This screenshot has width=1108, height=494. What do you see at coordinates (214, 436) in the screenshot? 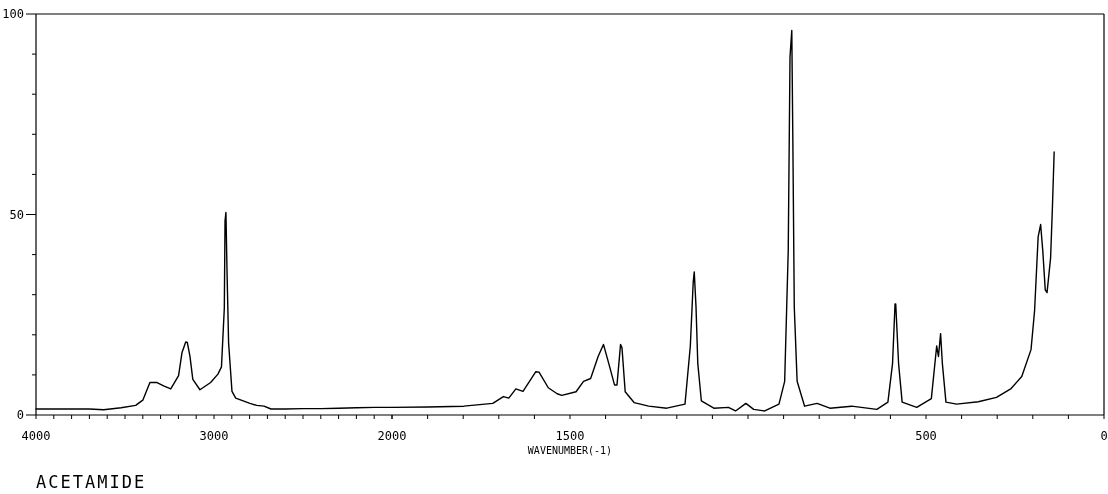
I see `x-tick-label: 3000` at bounding box center [214, 436].